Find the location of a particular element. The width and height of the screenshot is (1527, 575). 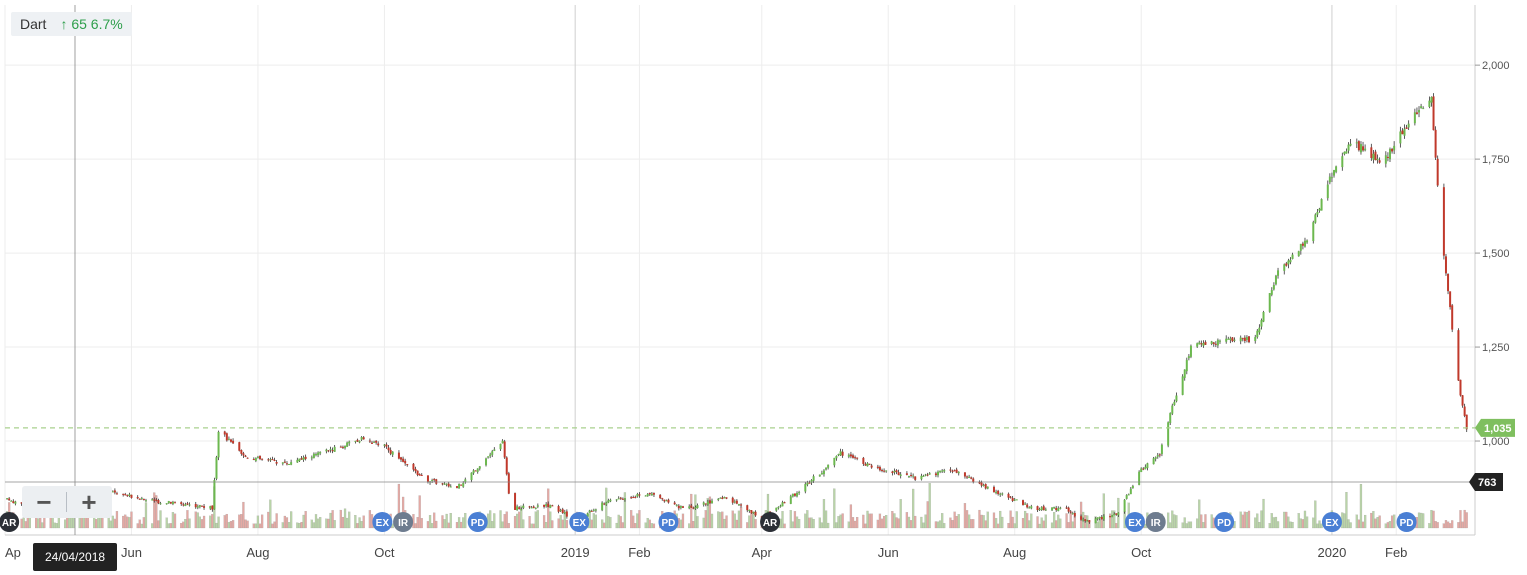

x-tick-label: Ap is located at coordinates (13, 552).